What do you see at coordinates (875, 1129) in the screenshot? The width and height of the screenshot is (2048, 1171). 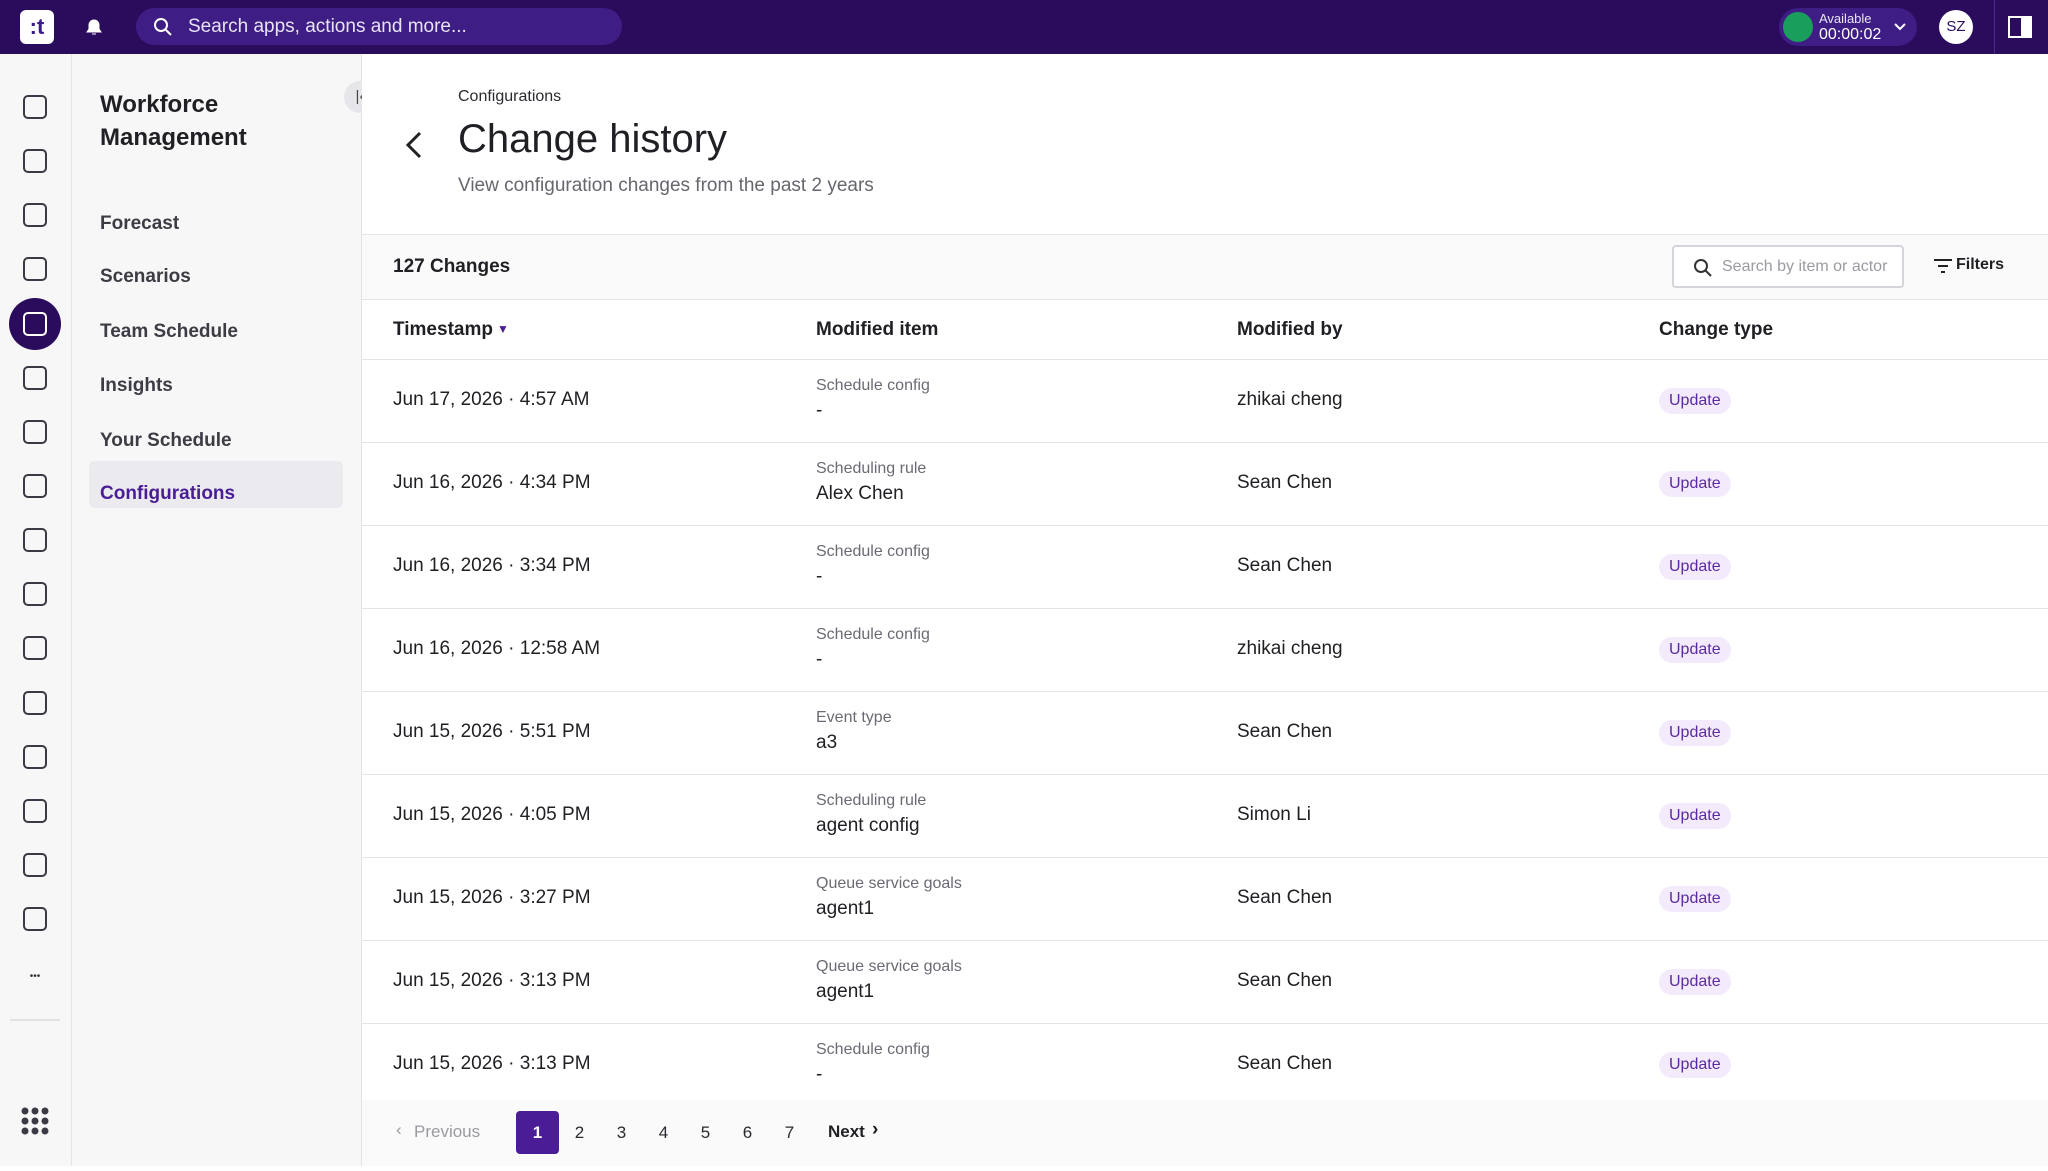 I see `next-chevron: ›` at bounding box center [875, 1129].